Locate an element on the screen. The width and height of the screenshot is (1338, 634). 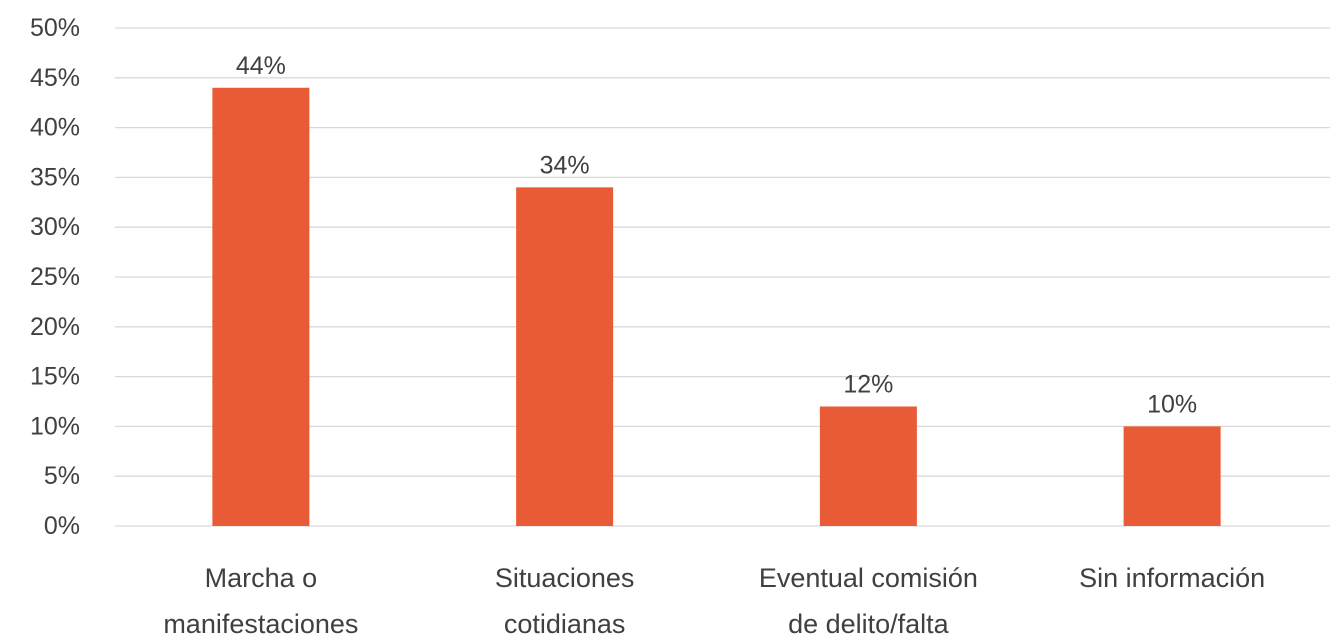
y-tick-label: 25% is located at coordinates (55, 277).